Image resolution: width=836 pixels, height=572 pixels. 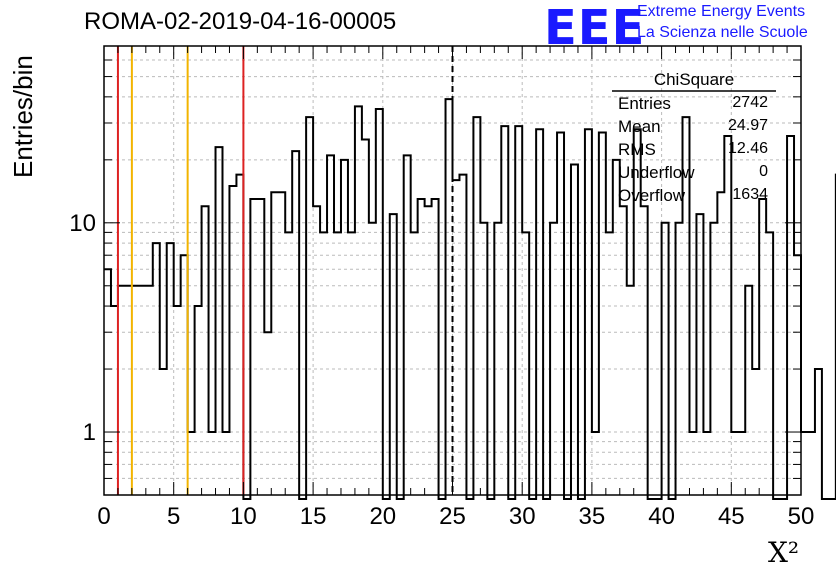 I want to click on x-tick-label: 10, so click(x=243, y=516).